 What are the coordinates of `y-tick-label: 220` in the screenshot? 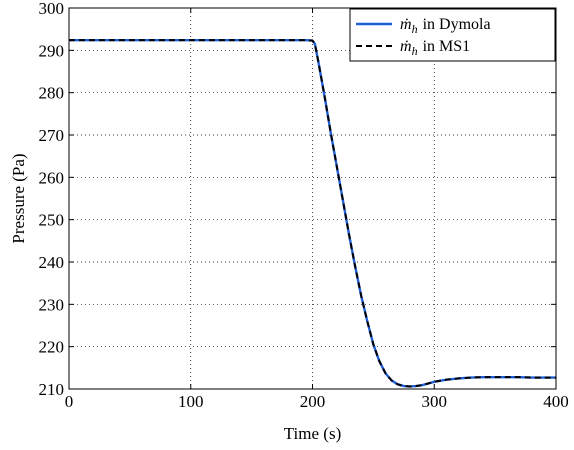 It's located at (52, 347).